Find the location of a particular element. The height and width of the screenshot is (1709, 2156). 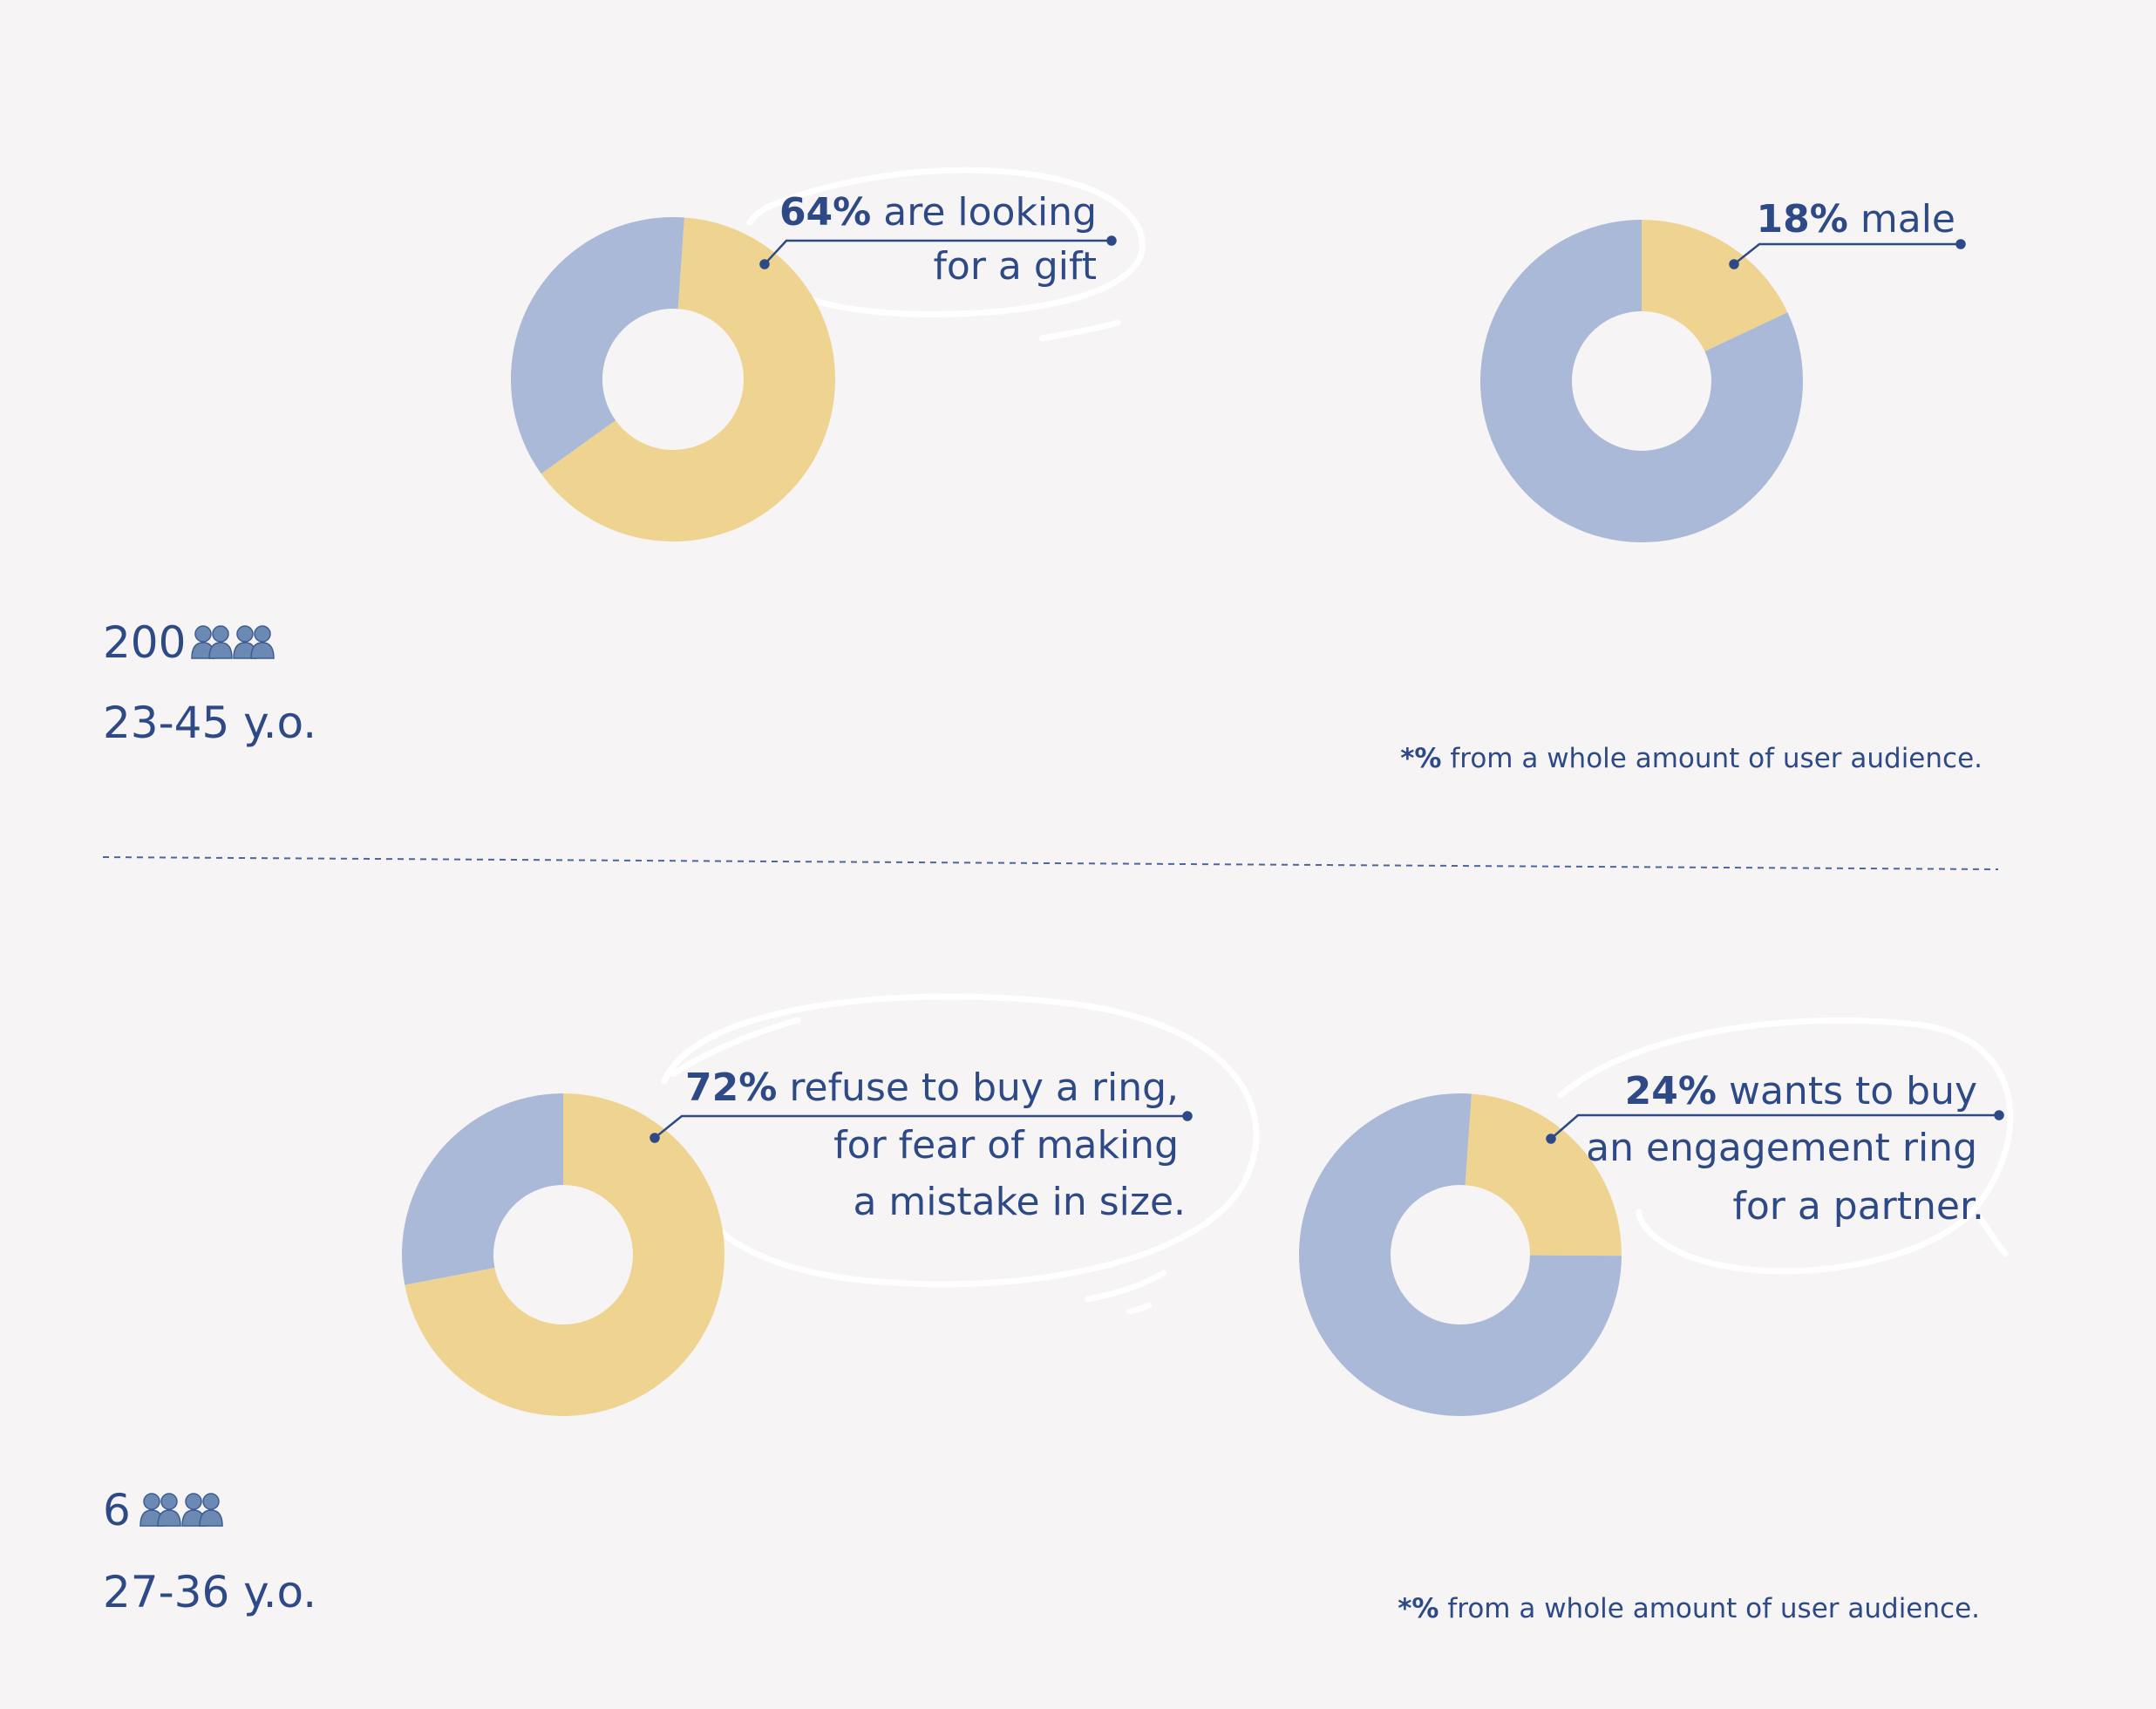

section-divider is located at coordinates (1050, 863).